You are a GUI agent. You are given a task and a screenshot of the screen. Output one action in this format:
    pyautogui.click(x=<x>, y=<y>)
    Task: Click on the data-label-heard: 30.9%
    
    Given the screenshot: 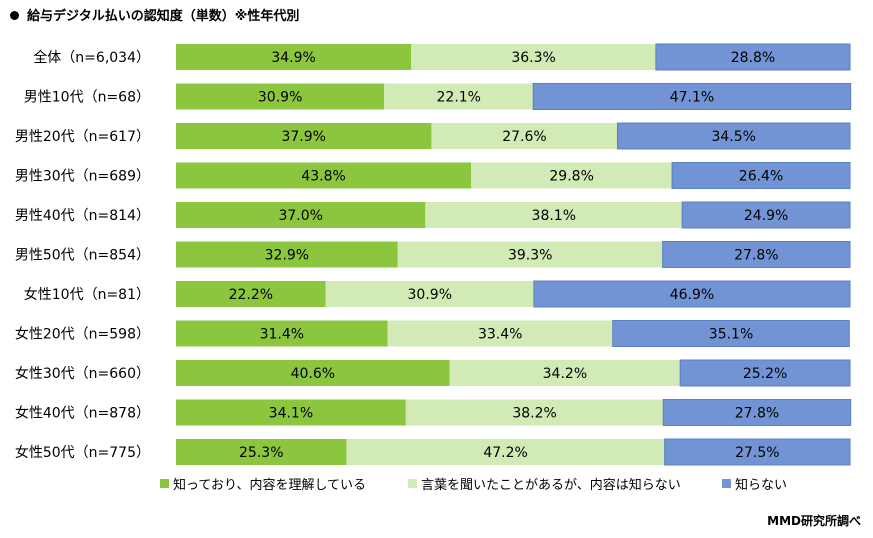 What is the action you would take?
    pyautogui.click(x=430, y=295)
    